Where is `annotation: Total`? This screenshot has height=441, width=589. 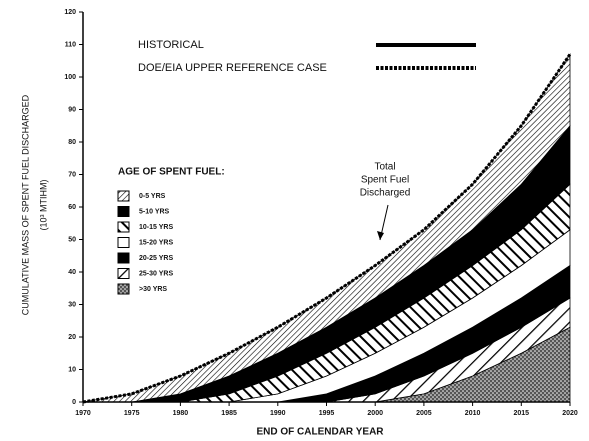 annotation: Total is located at coordinates (384, 167).